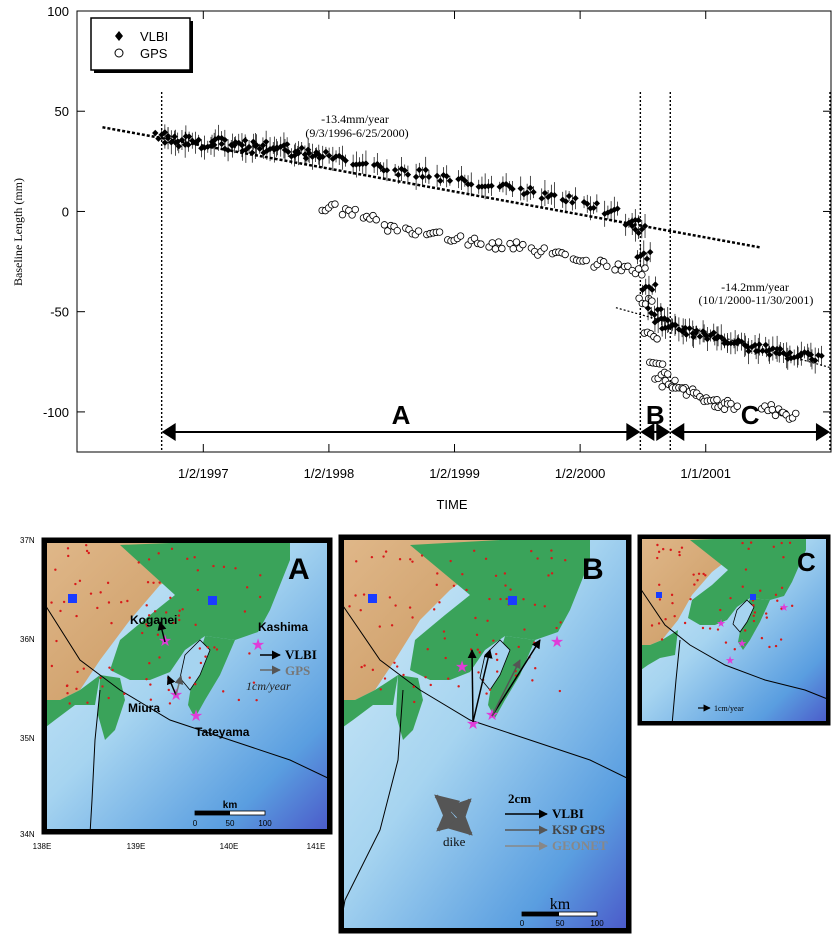 The width and height of the screenshot is (835, 936). What do you see at coordinates (721, 624) in the screenshot?
I see `map-c-star-koganei: ★` at bounding box center [721, 624].